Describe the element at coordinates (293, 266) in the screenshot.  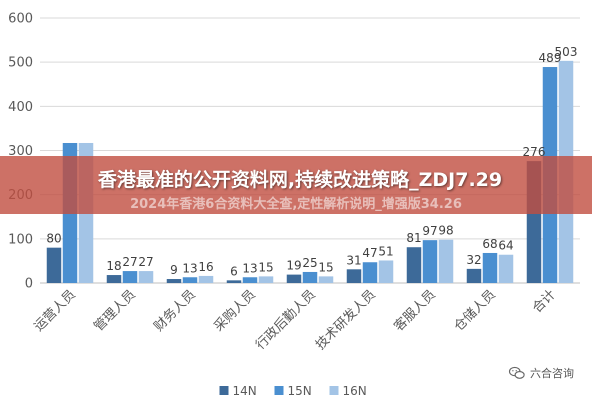
I see `data-label: 19` at that location.